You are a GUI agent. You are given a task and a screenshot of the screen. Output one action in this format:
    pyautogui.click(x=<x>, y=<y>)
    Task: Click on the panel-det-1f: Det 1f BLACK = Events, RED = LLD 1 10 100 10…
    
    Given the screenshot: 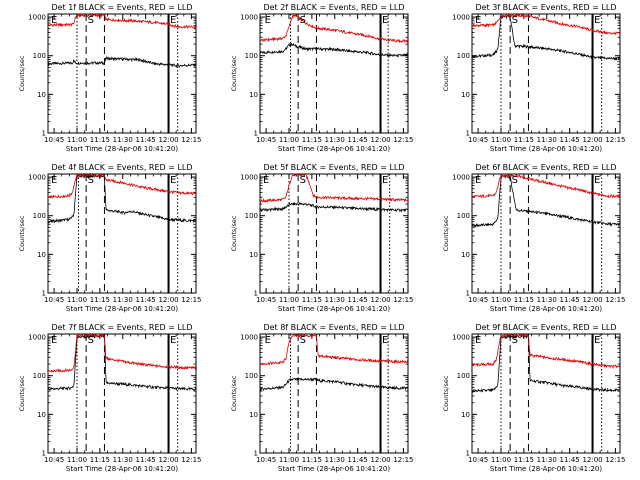 What is the action you would take?
    pyautogui.click(x=110, y=78)
    